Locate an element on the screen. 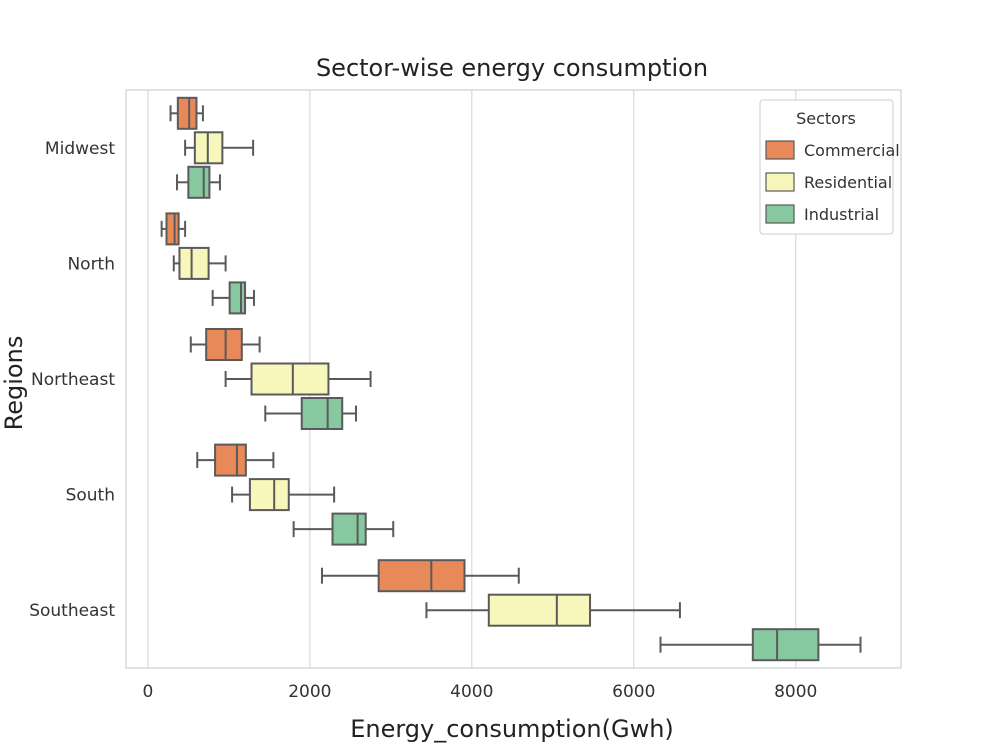 The image size is (1000, 750). x-tick-label: 4000 is located at coordinates (471, 692).